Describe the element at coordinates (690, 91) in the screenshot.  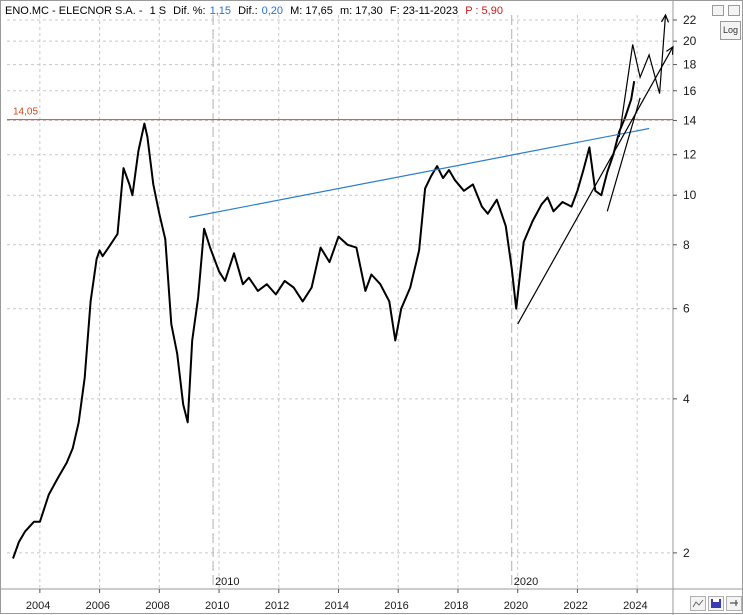
I see `y-tick-label: 16` at that location.